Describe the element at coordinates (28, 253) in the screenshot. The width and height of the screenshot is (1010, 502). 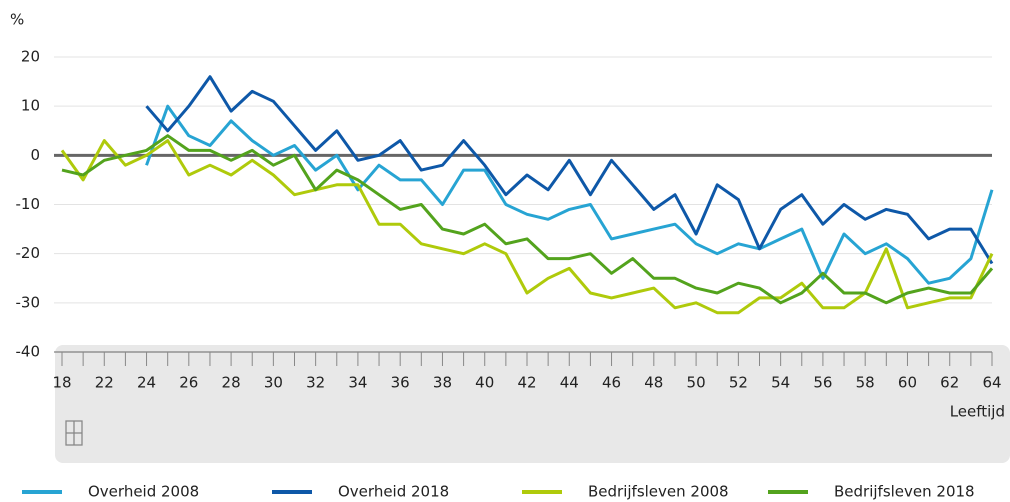
I see `y-tick-label: -20` at that location.